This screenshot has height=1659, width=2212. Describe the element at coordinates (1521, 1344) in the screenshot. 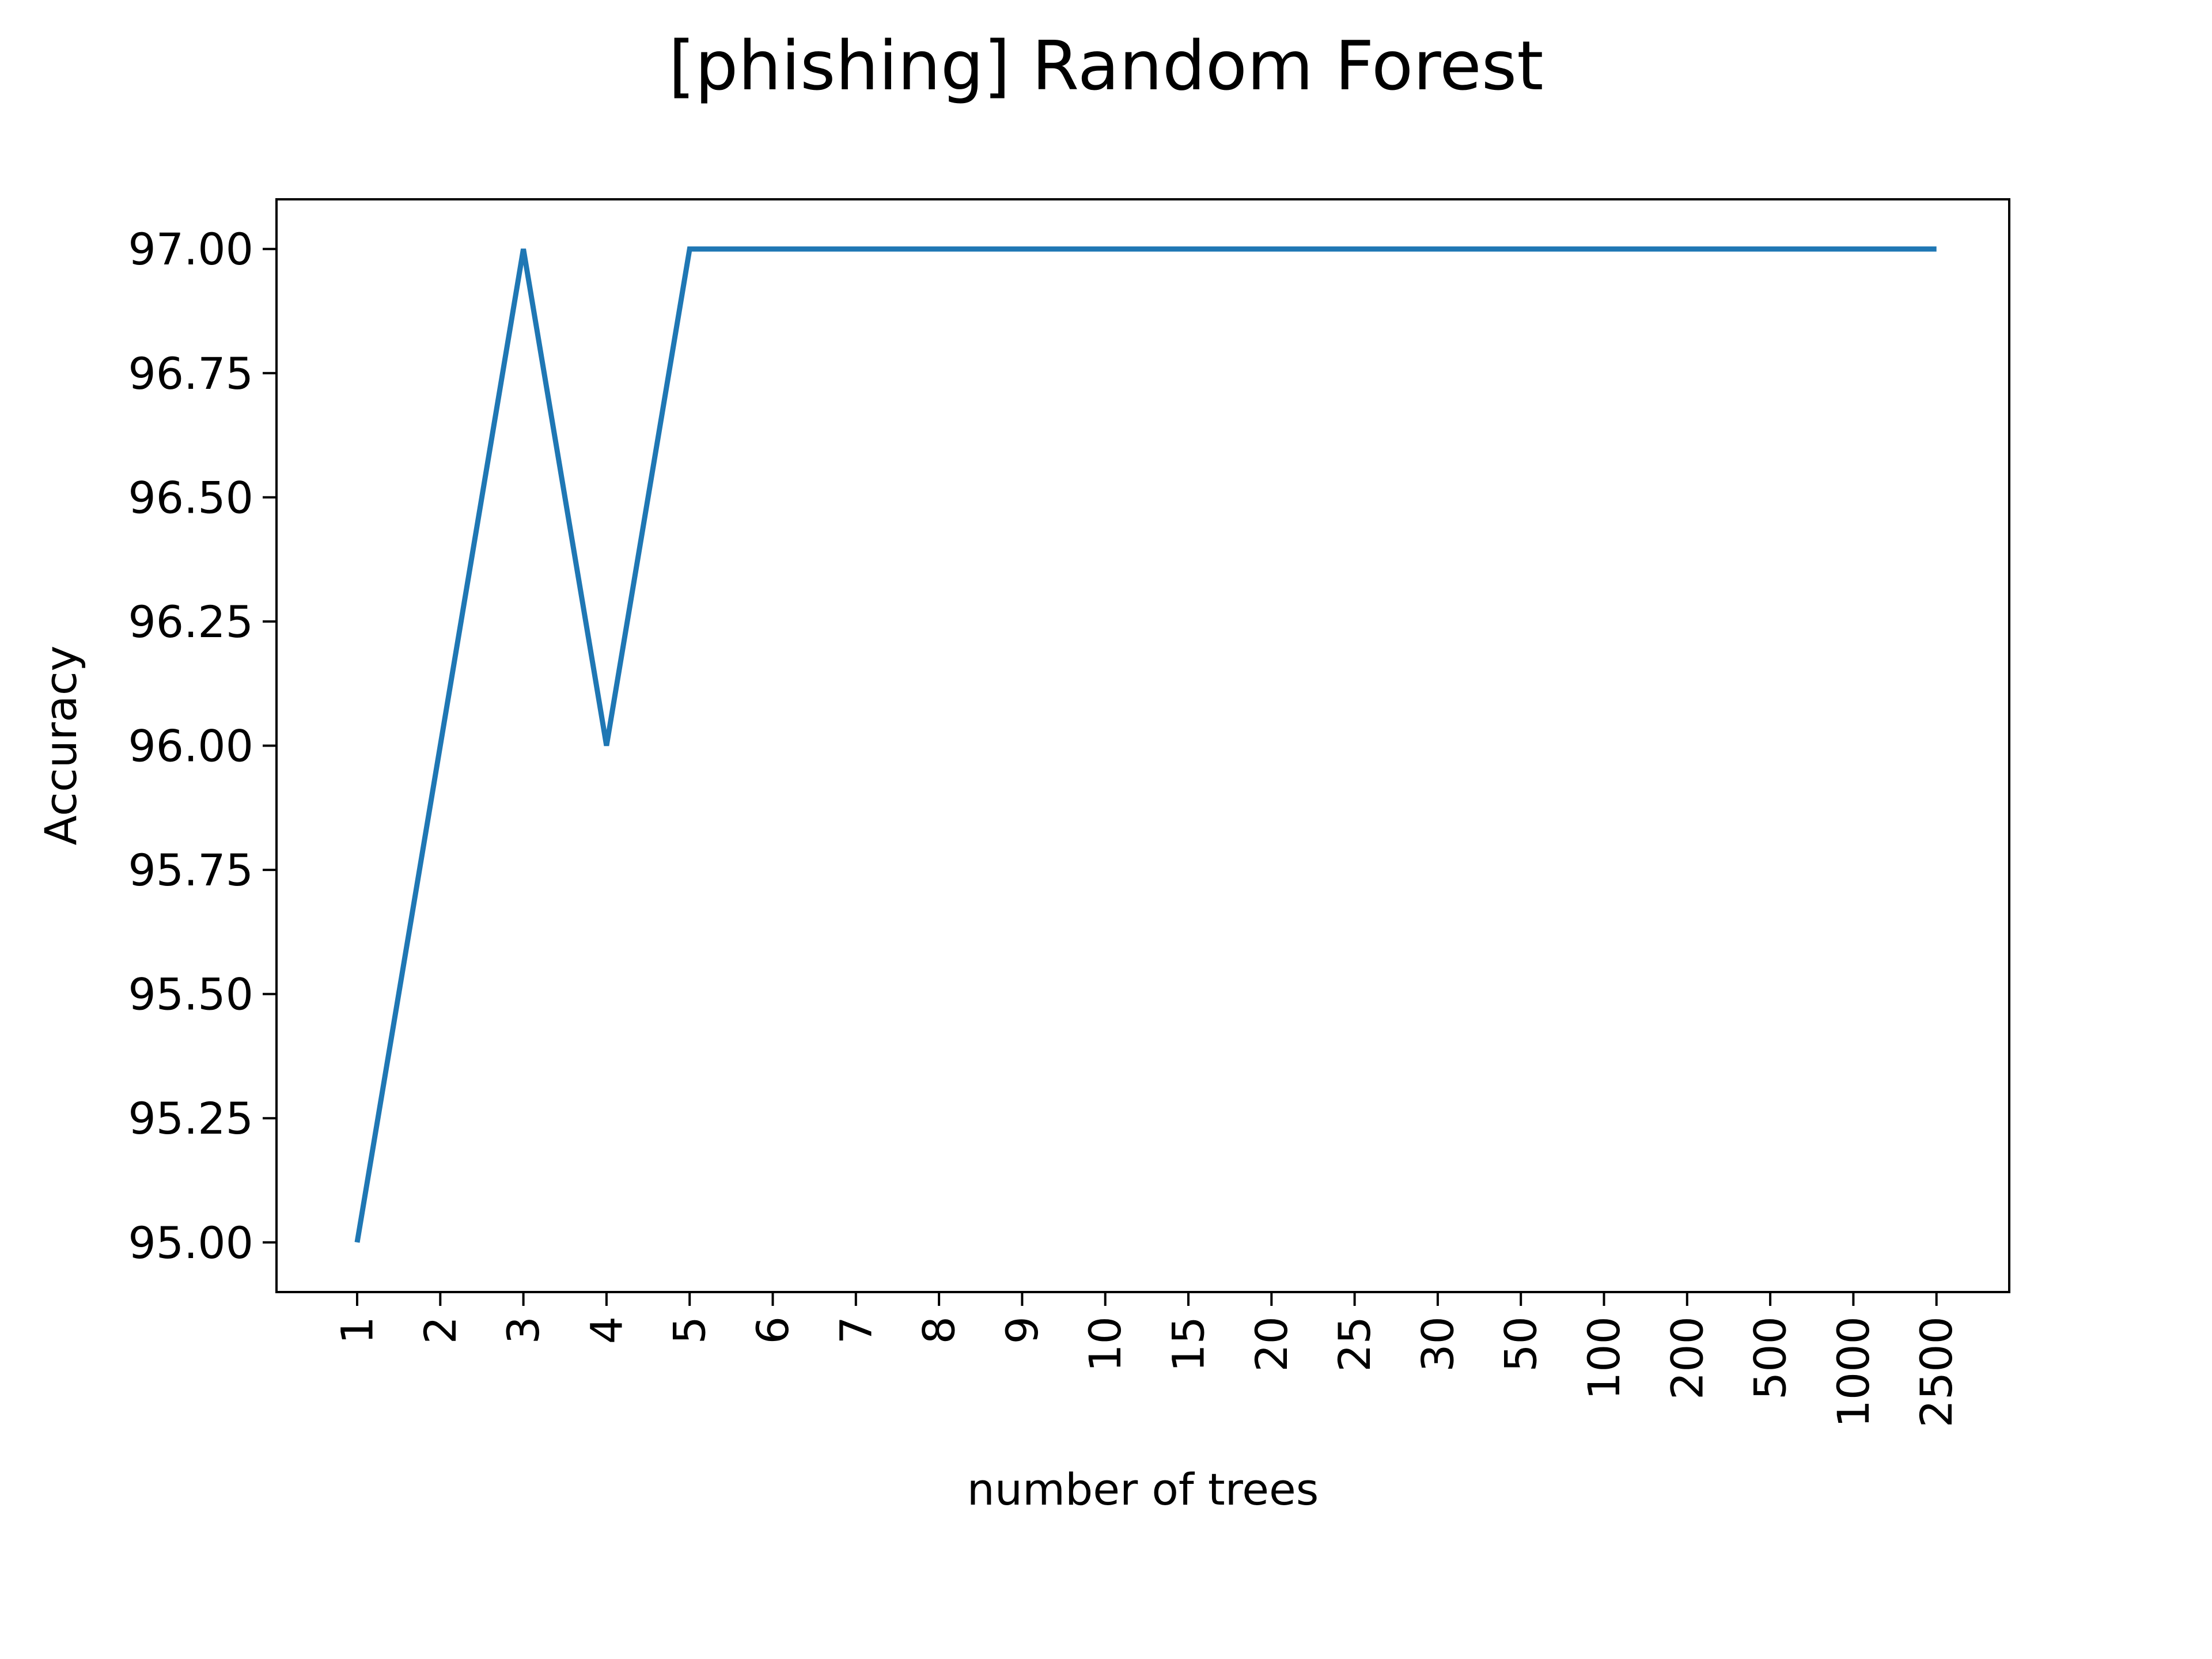

I see `x-tick-label: 50` at that location.